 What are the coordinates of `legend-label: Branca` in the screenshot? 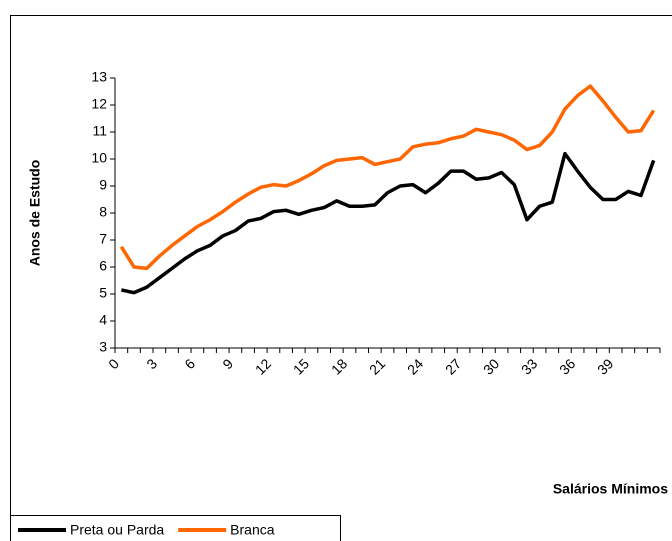 It's located at (252, 530).